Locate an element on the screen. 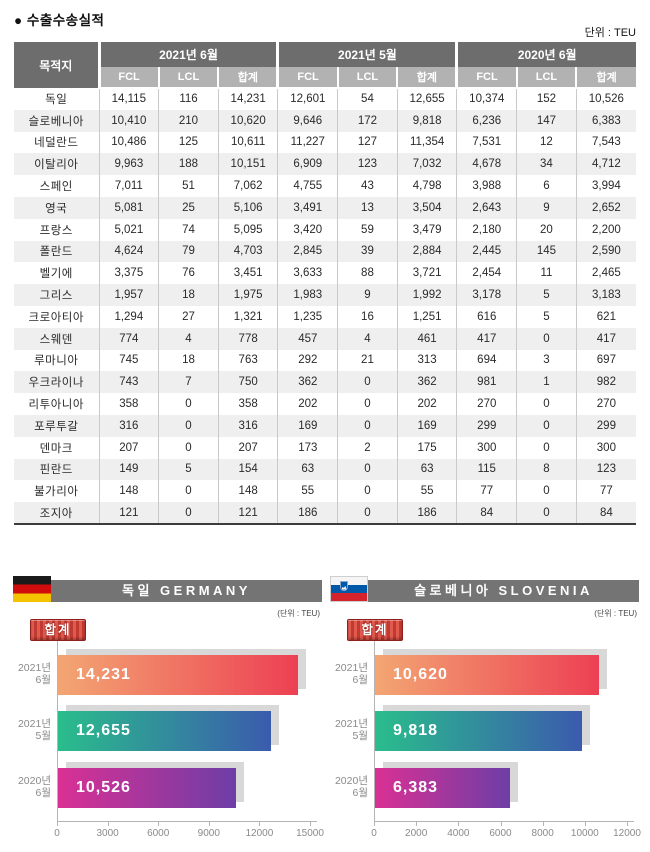 The image size is (650, 852). destination-cell: 불가리아 is located at coordinates (56, 492).